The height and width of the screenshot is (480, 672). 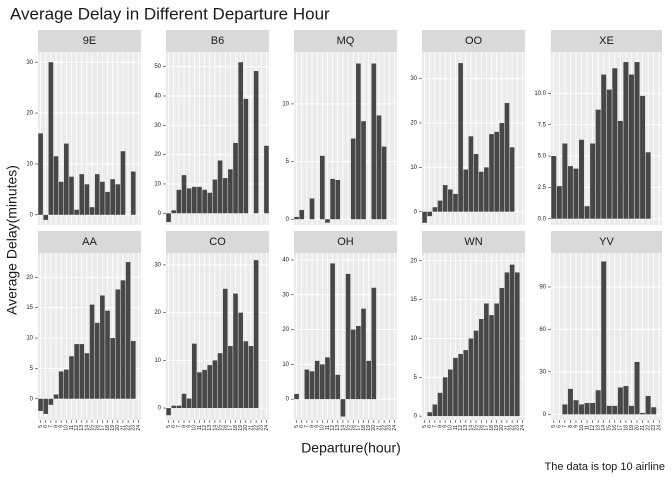 What do you see at coordinates (648, 428) in the screenshot?
I see `x-tick-label: 22` at bounding box center [648, 428].